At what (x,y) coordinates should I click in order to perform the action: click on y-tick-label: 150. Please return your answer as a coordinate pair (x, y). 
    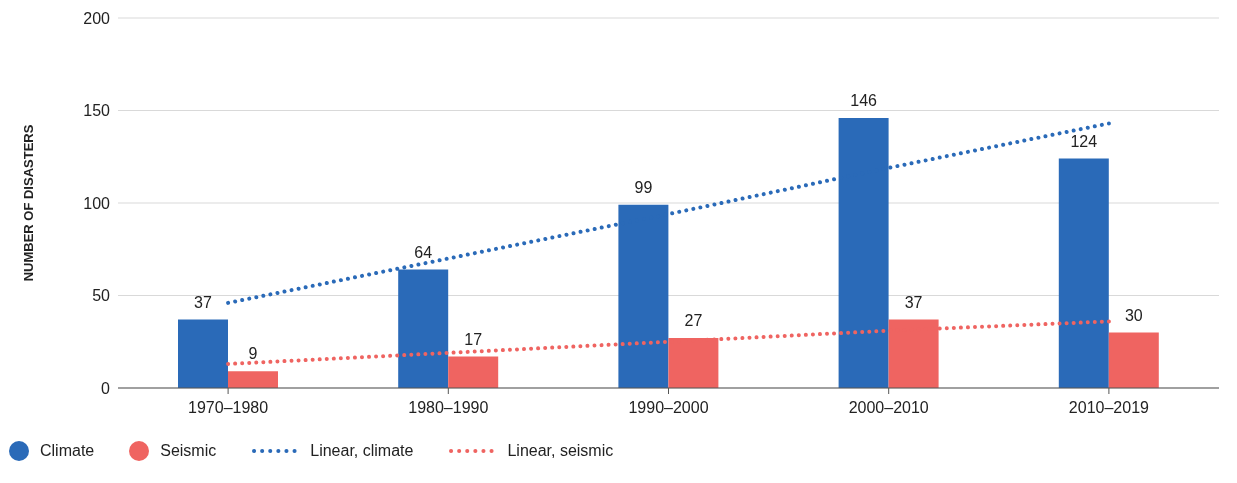
    Looking at the image, I should click on (97, 111).